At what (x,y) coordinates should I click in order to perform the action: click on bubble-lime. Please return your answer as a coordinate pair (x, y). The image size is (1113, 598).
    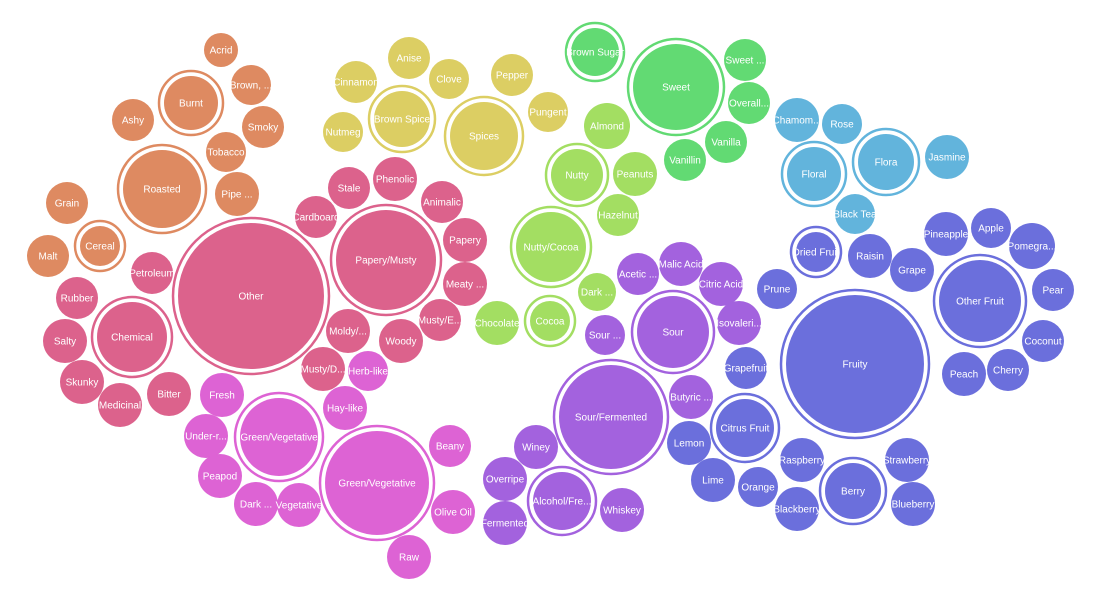
    Looking at the image, I should click on (713, 480).